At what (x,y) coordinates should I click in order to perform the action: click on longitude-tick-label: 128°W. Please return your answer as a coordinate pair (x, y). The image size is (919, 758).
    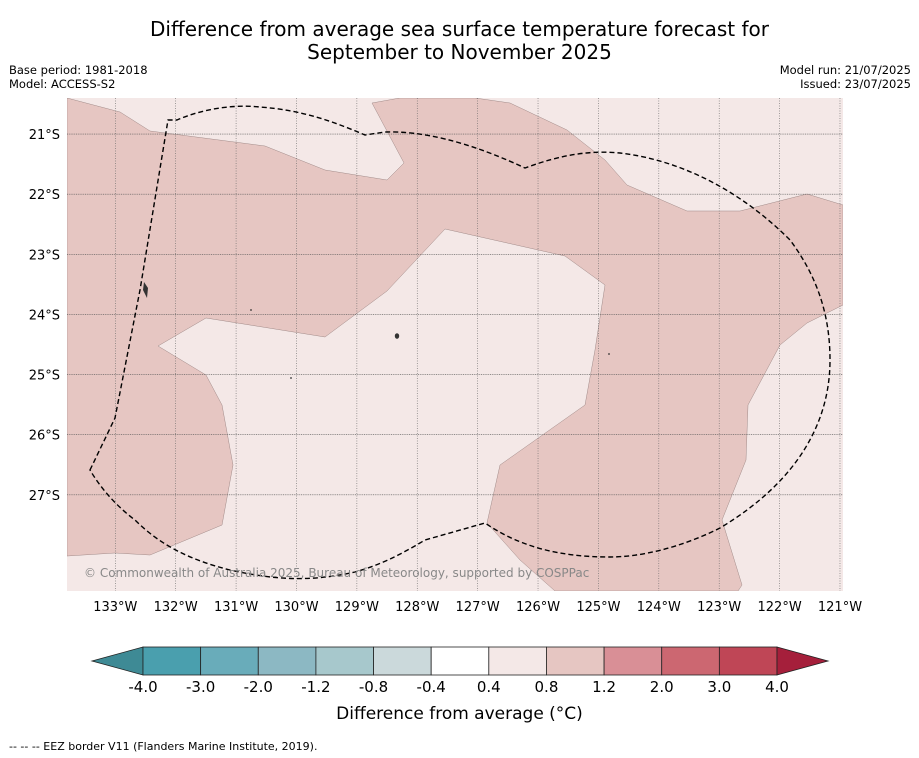
    Looking at the image, I should click on (417, 607).